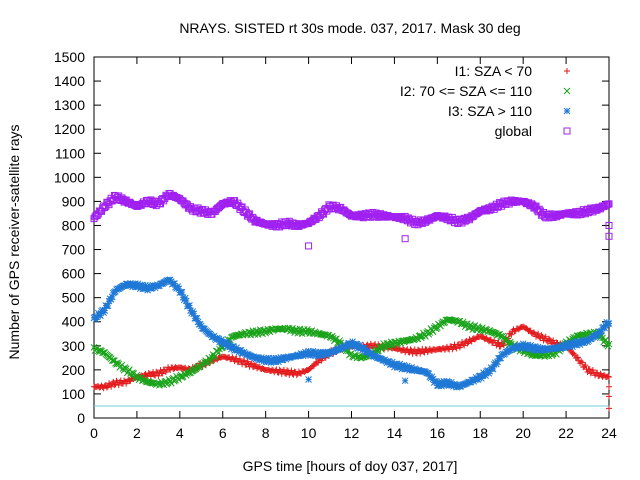 This screenshot has width=640, height=480. I want to click on x-tick-label: 20, so click(523, 433).